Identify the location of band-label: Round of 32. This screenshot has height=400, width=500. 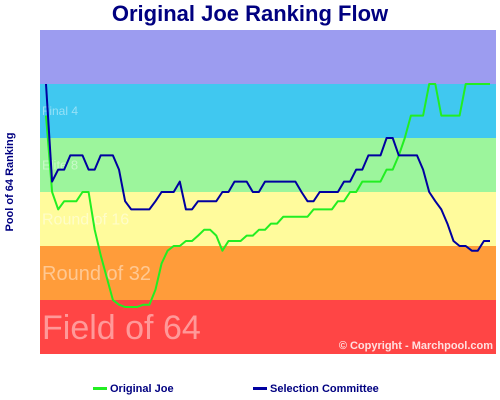
(96, 274).